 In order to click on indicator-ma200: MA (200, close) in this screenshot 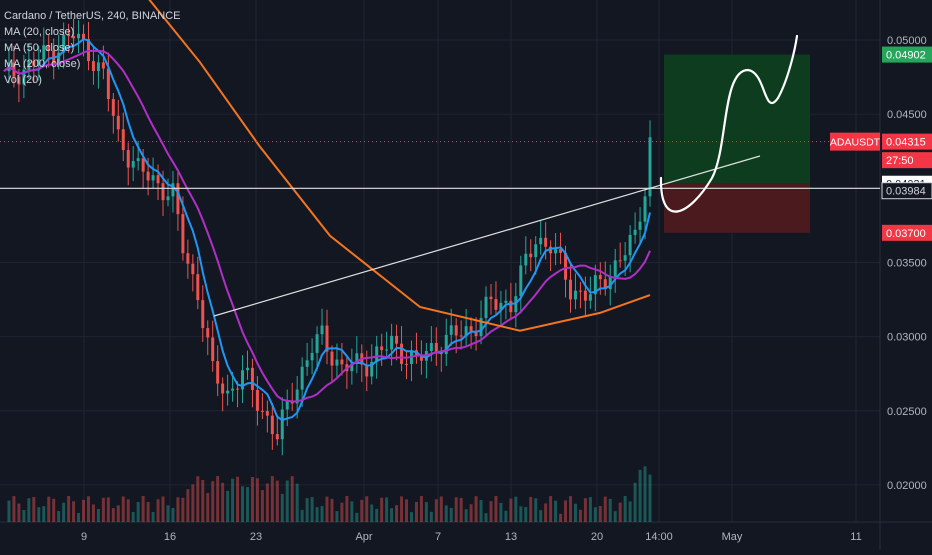, I will do `click(42, 64)`.